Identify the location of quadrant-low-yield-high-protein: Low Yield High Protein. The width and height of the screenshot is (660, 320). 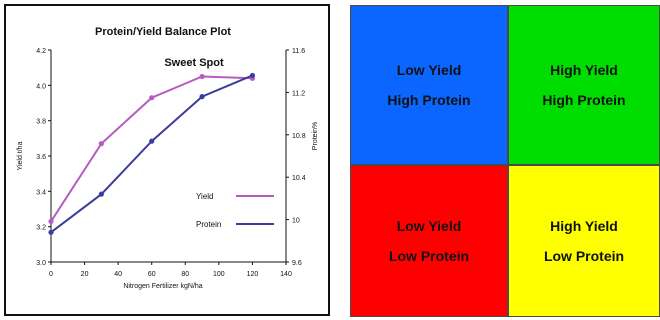
(429, 85).